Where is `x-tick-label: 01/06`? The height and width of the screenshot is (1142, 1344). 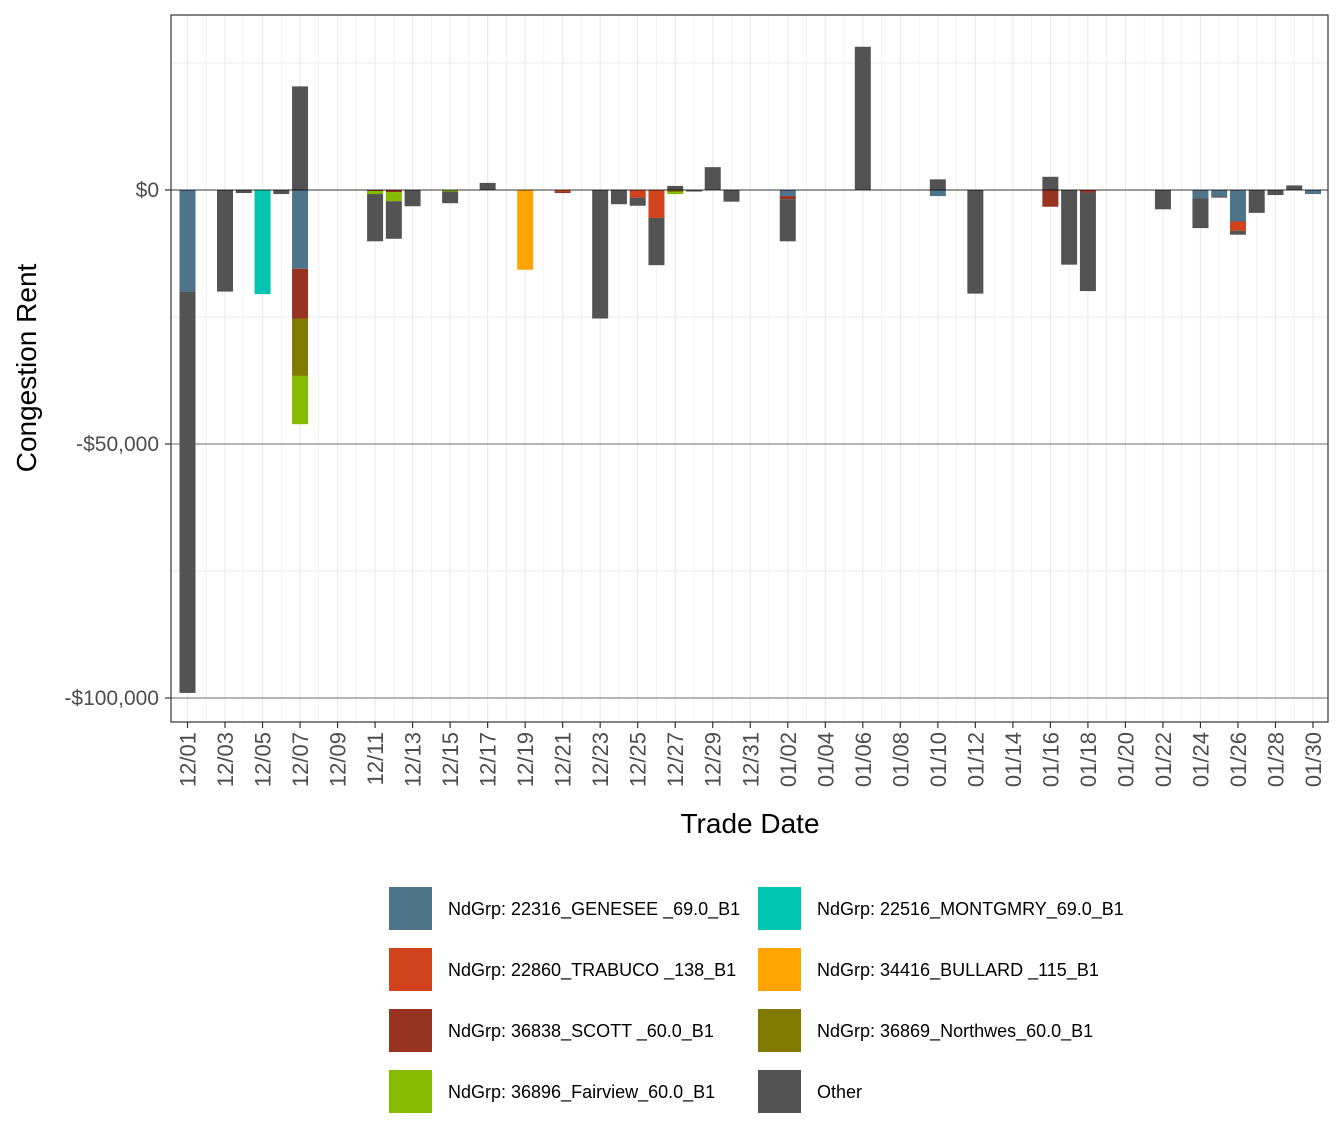 x-tick-label: 01/06 is located at coordinates (863, 759).